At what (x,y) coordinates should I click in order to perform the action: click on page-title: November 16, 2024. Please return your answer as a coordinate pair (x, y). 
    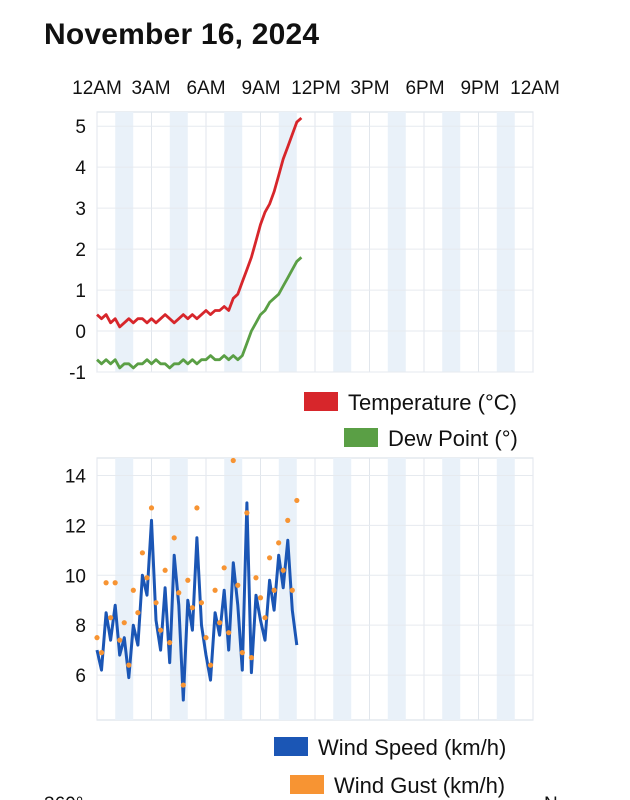
    Looking at the image, I should click on (182, 34).